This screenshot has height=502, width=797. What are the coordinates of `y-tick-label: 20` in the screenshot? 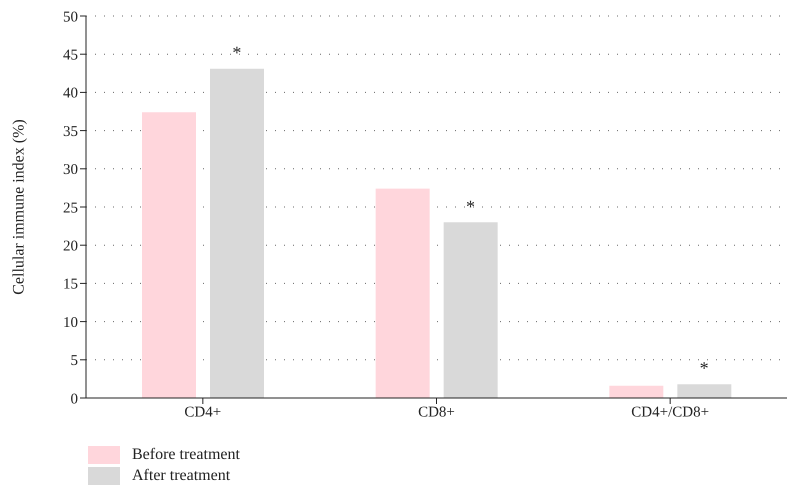 It's located at (70, 246).